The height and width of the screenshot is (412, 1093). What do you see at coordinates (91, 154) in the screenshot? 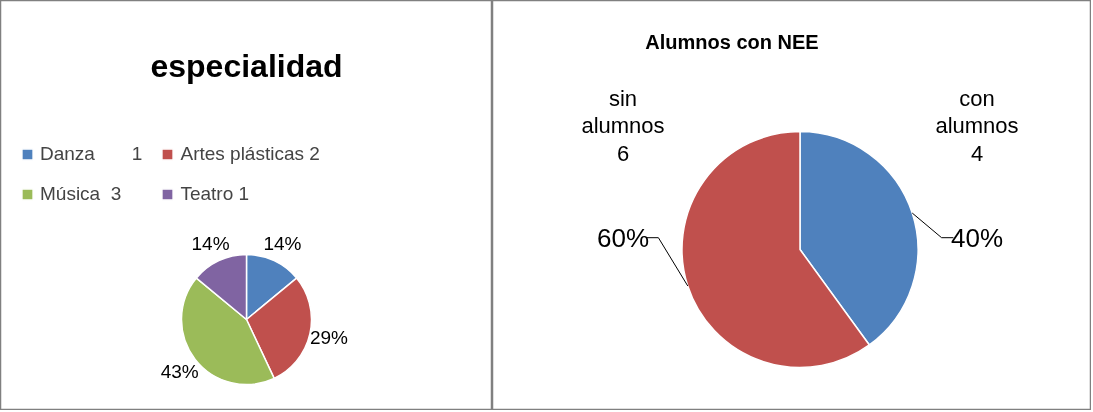
I see `legend-label: Danza 1` at bounding box center [91, 154].